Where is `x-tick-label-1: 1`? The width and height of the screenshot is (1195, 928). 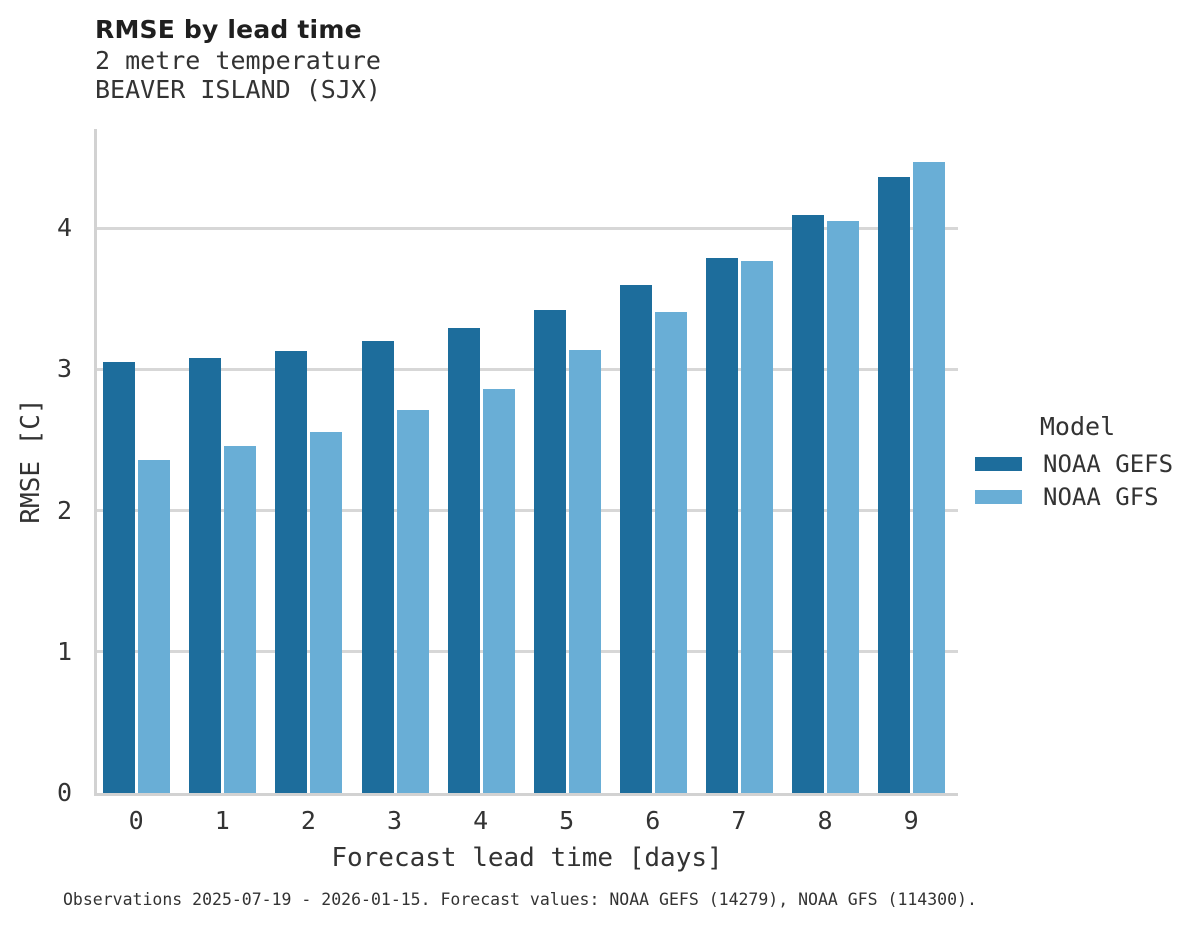 x-tick-label-1: 1 is located at coordinates (222, 820).